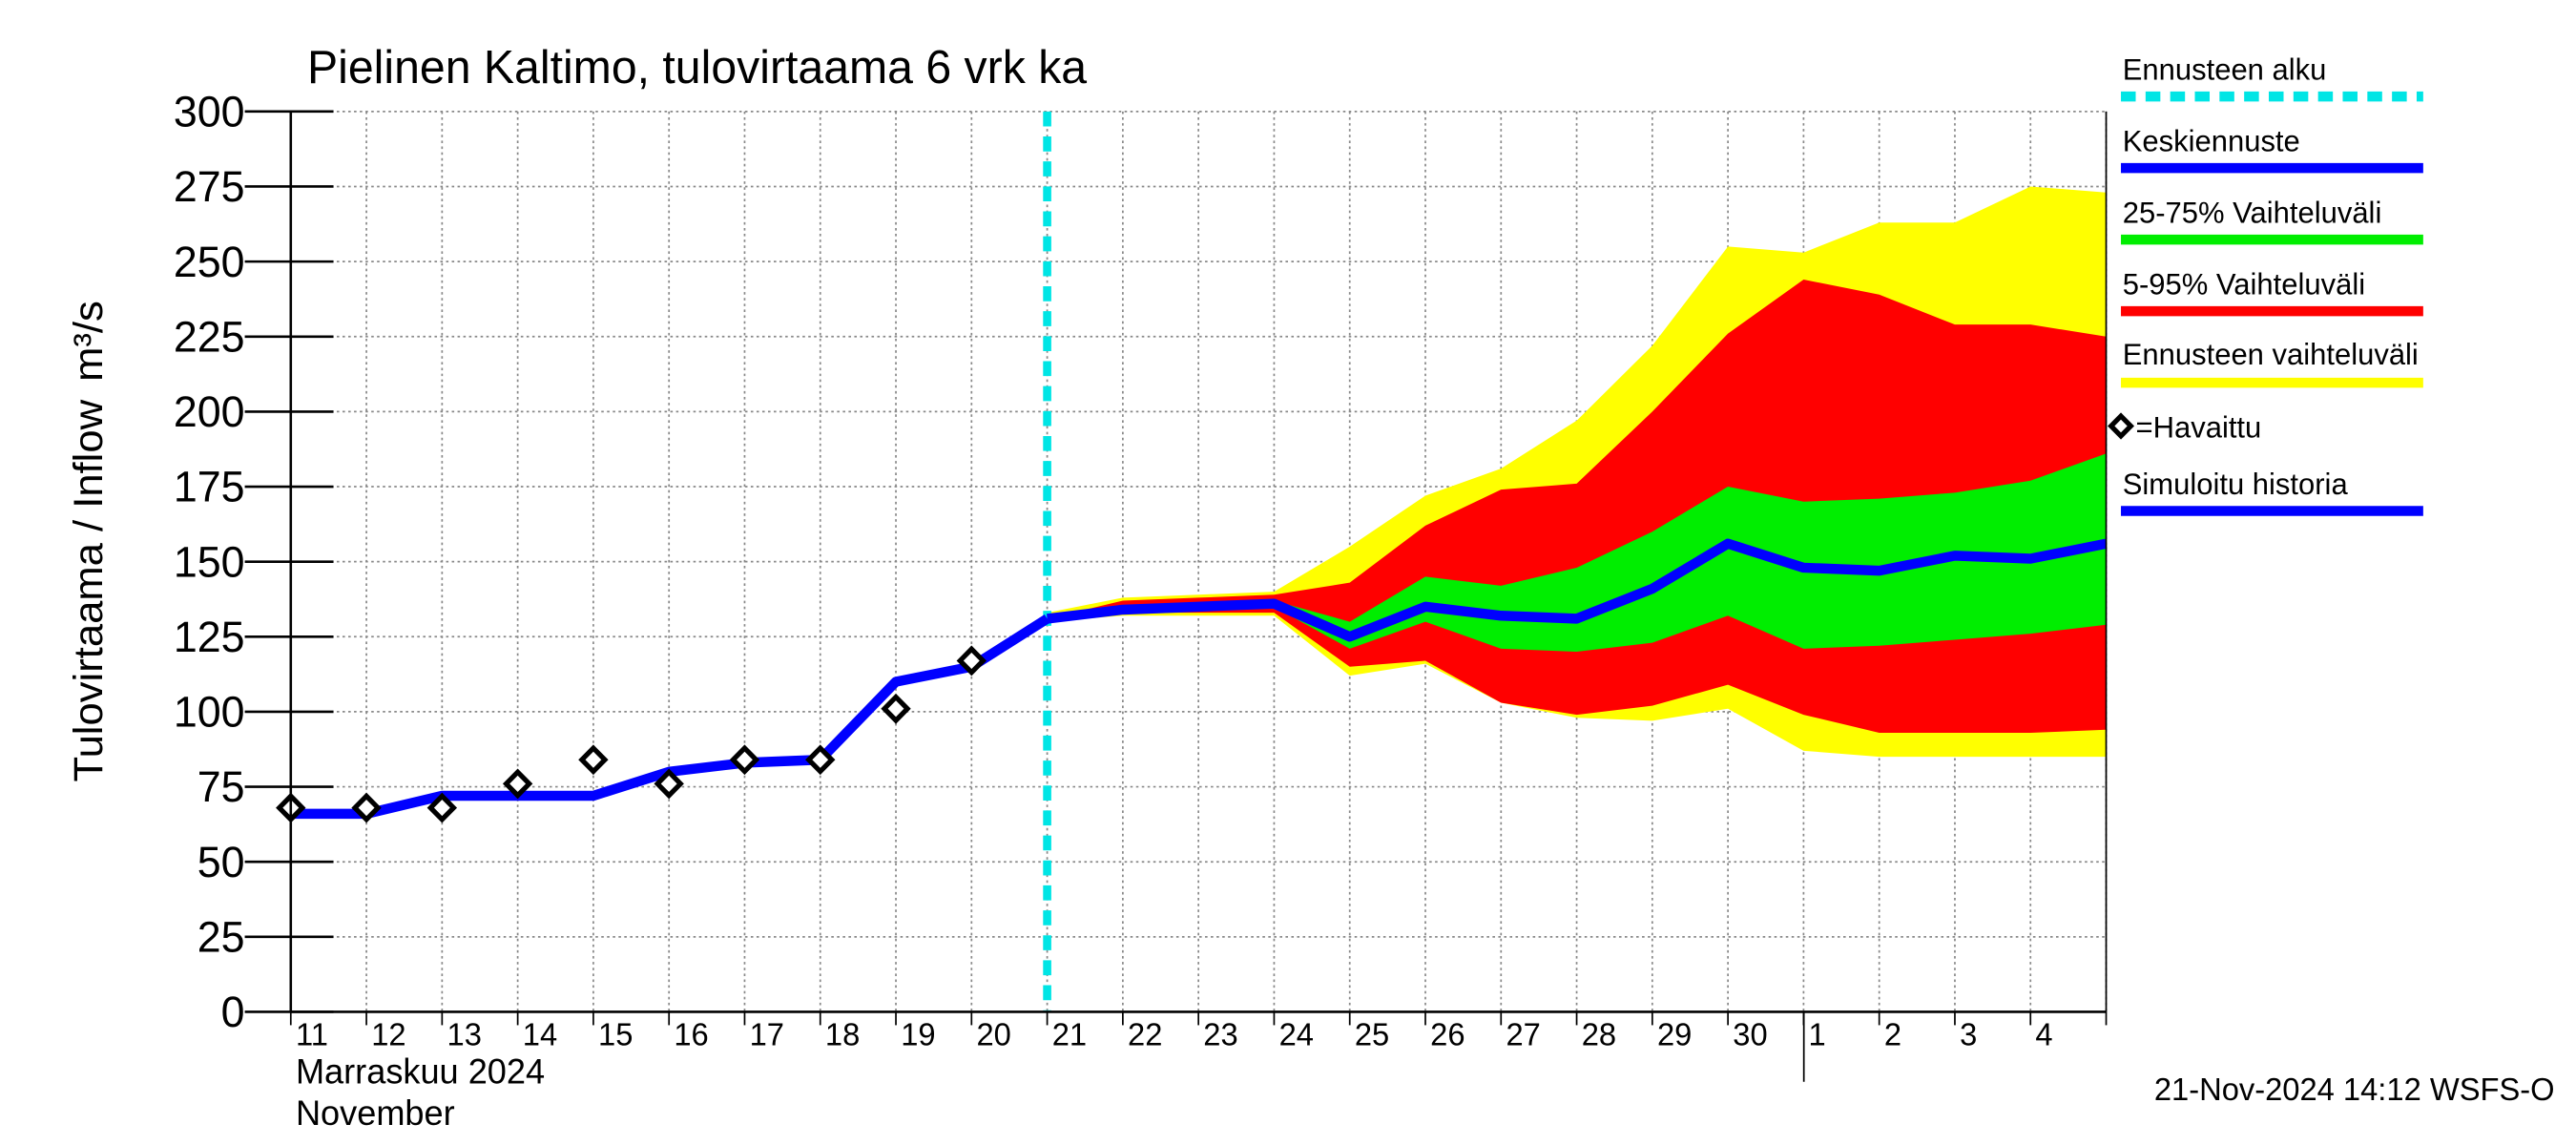 The image size is (2576, 1145). I want to click on y-tick-label: 0, so click(233, 1012).